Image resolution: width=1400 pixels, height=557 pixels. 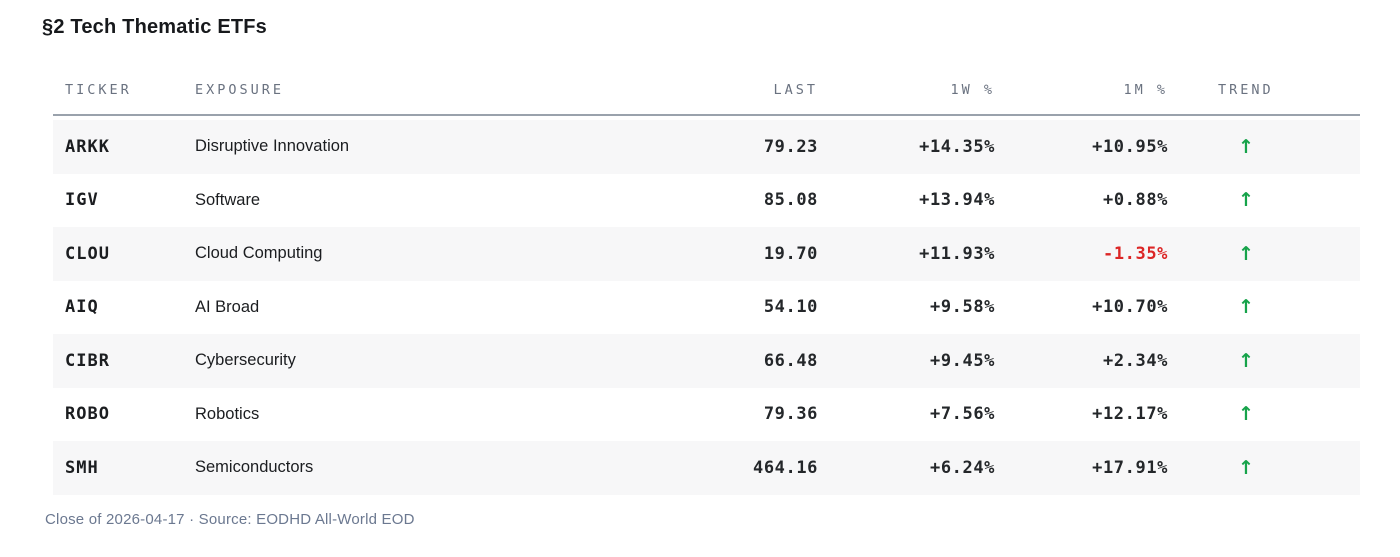 I want to click on cell-ticker: CLOU, so click(x=124, y=254).